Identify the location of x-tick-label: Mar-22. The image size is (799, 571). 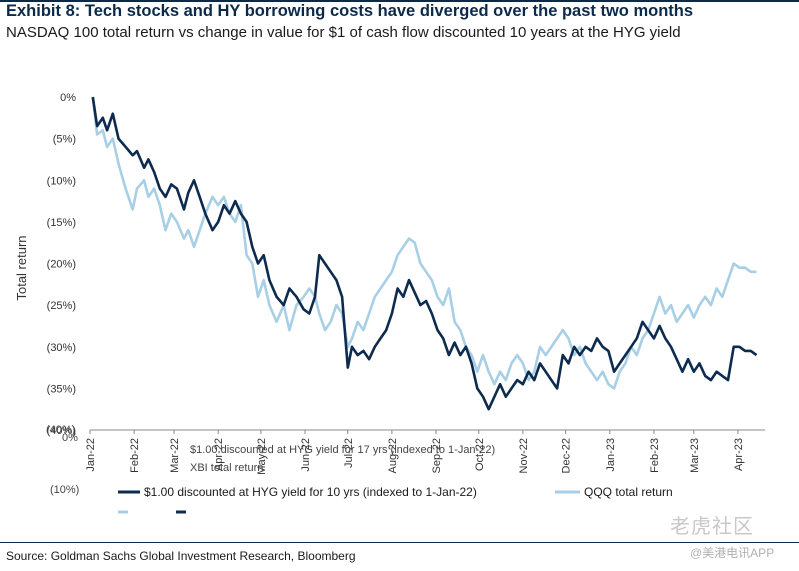
(175, 455).